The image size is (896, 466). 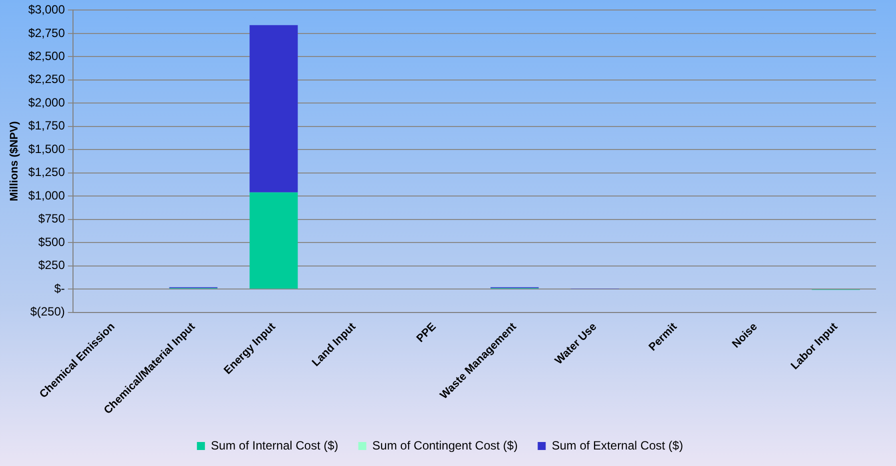 What do you see at coordinates (59, 288) in the screenshot?
I see `y-tick-label: $-` at bounding box center [59, 288].